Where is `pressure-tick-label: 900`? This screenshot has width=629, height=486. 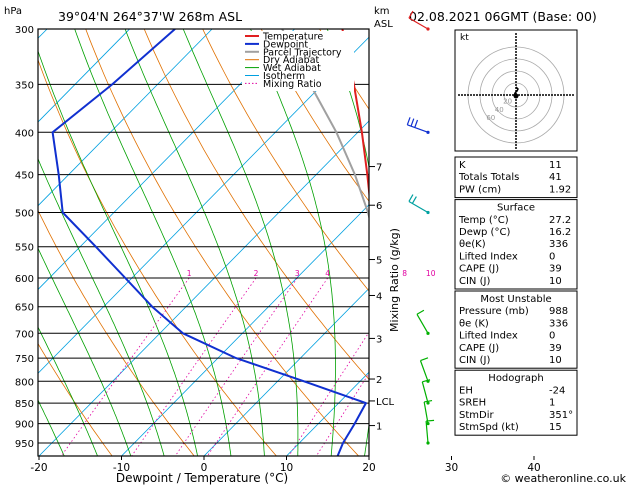 pressure-tick-label: 900 is located at coordinates (24, 425).